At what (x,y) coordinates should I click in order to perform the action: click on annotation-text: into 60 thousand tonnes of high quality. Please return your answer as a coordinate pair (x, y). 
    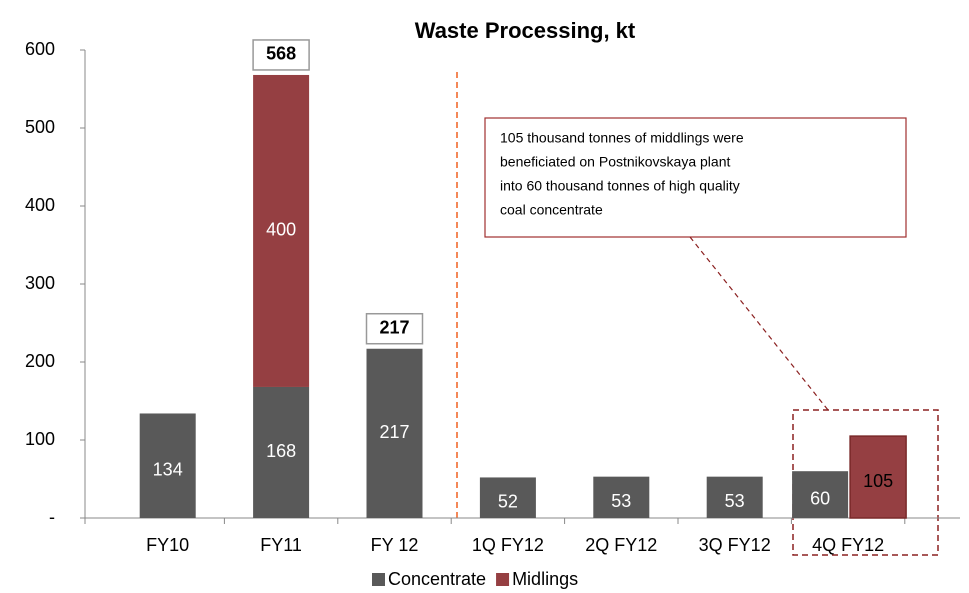
    Looking at the image, I should click on (620, 186).